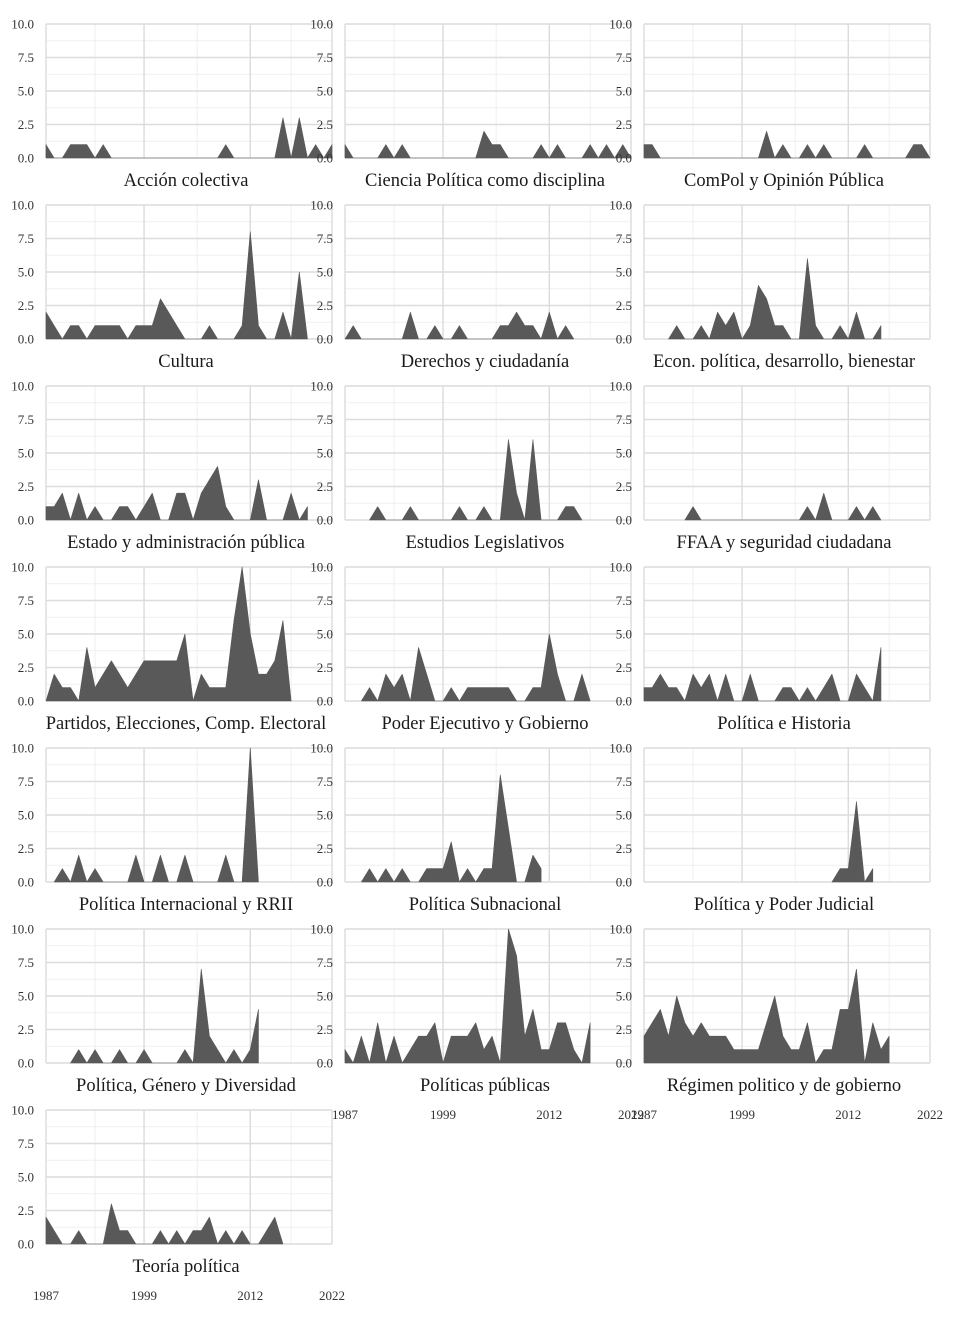  I want to click on facet-panel-politica-e-historia: 0.0 2.5 5.0 7.5 10.0 Política e Historia, so click(770, 647).